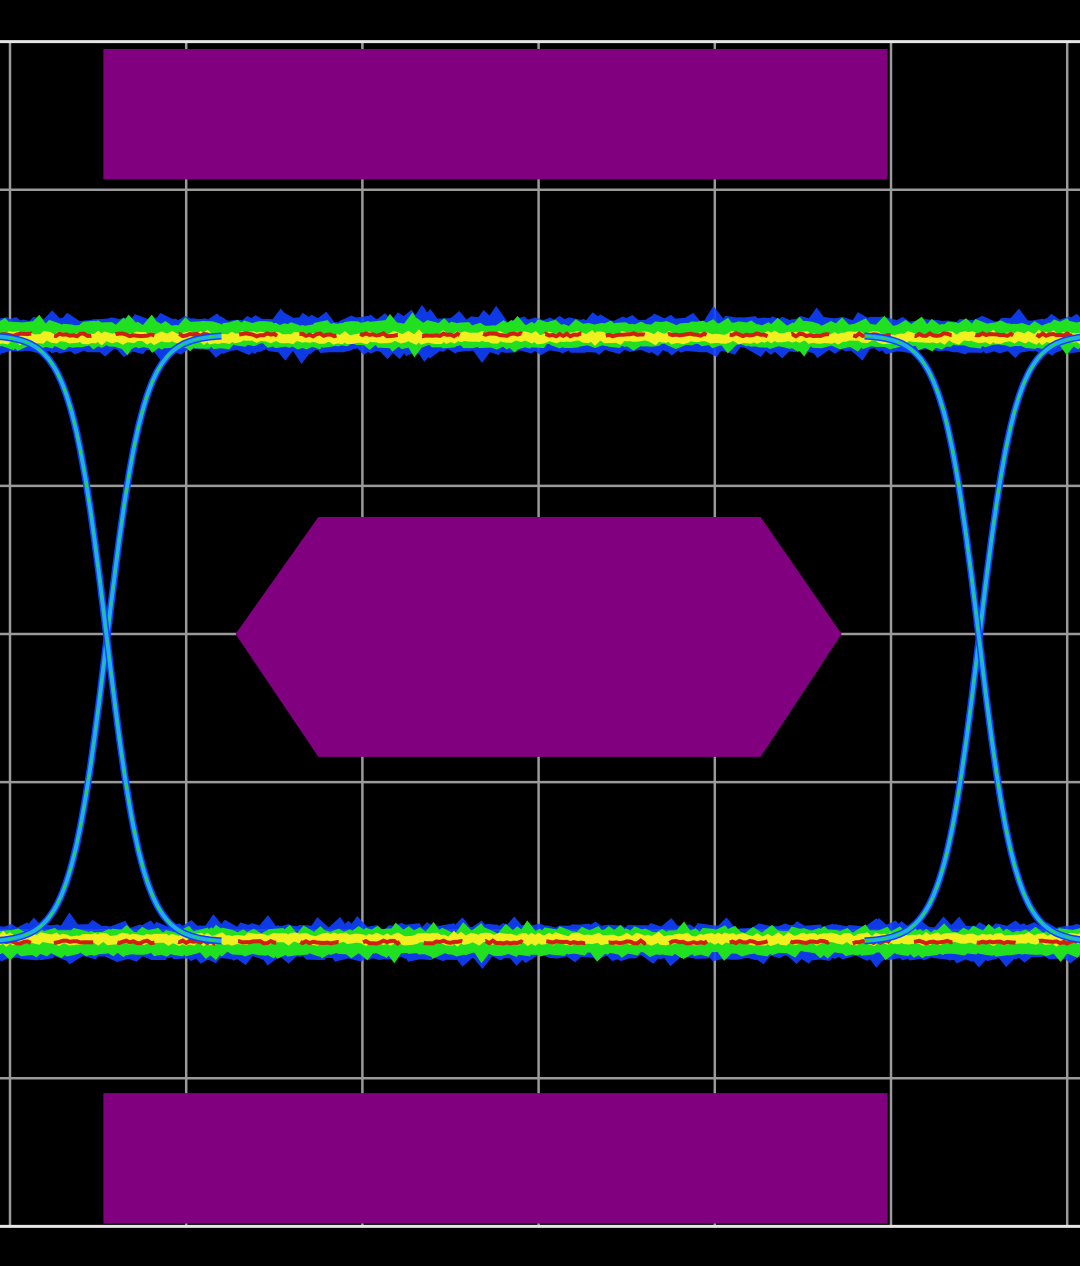 This screenshot has width=1080, height=1266. I want to click on low-level-core-trace, so click(540, 942).